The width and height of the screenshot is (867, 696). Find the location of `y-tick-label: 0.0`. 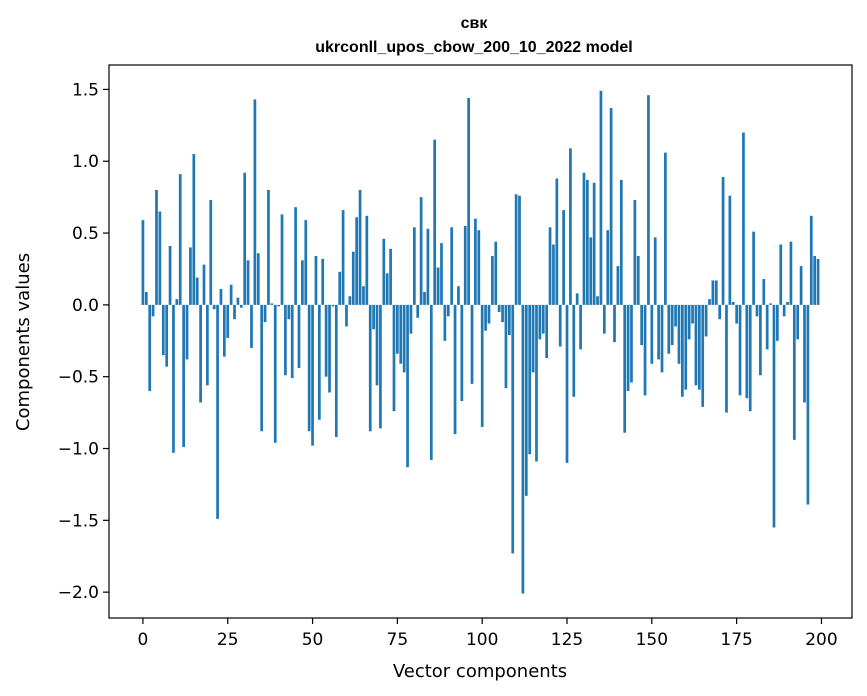

y-tick-label: 0.0 is located at coordinates (85, 306).